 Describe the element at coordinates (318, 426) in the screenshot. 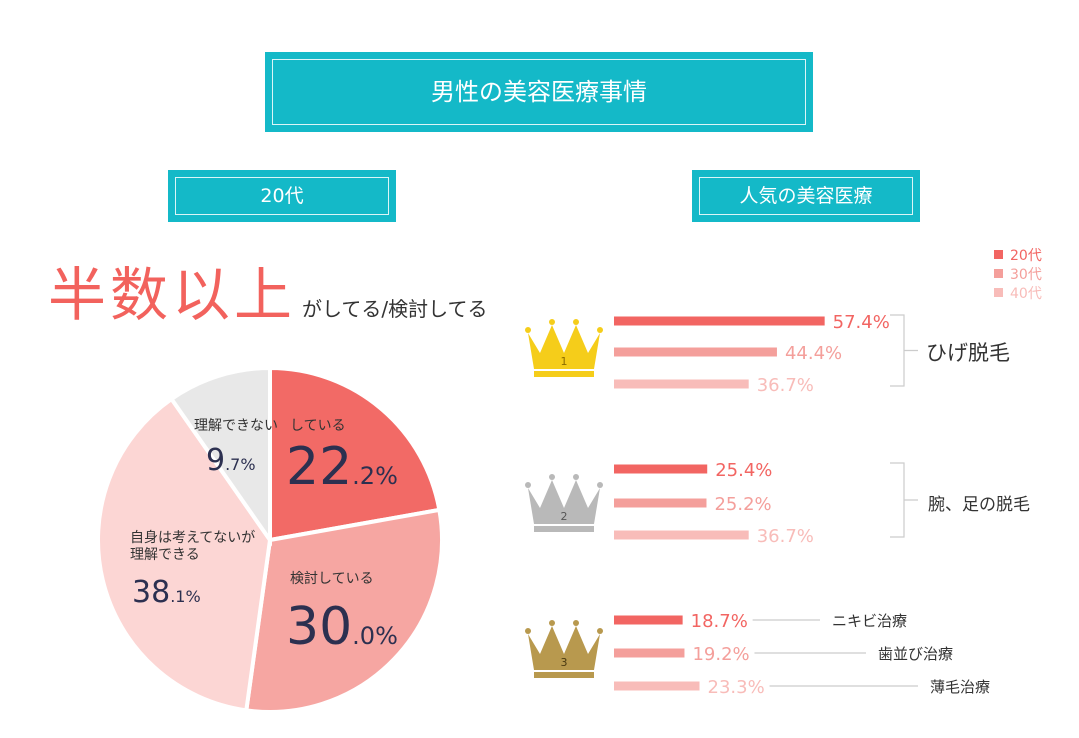

I see `pie-slice-label: している` at that location.